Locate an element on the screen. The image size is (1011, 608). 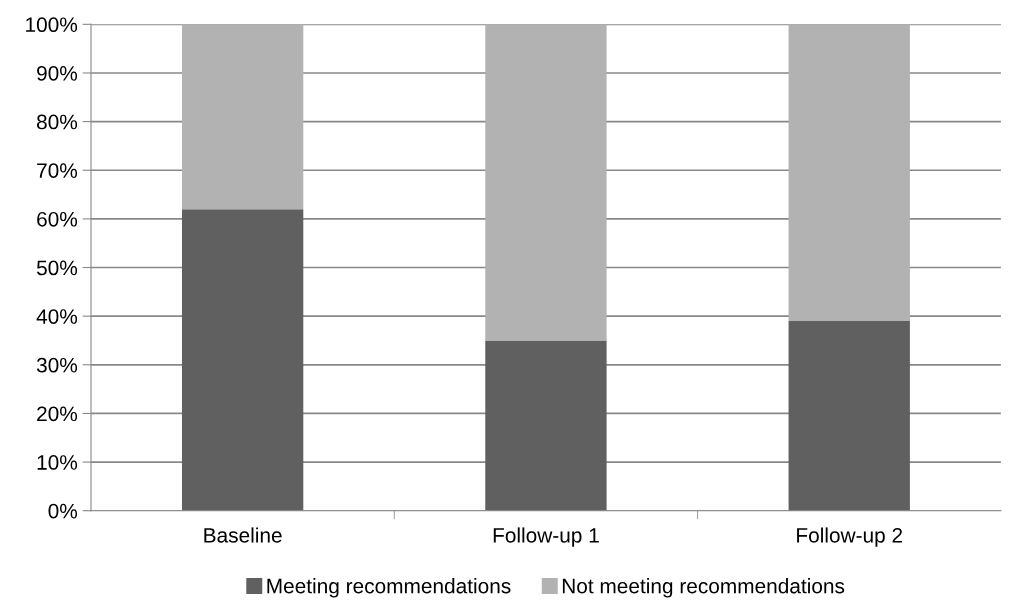
y-tick-label: 100% is located at coordinates (52, 25).